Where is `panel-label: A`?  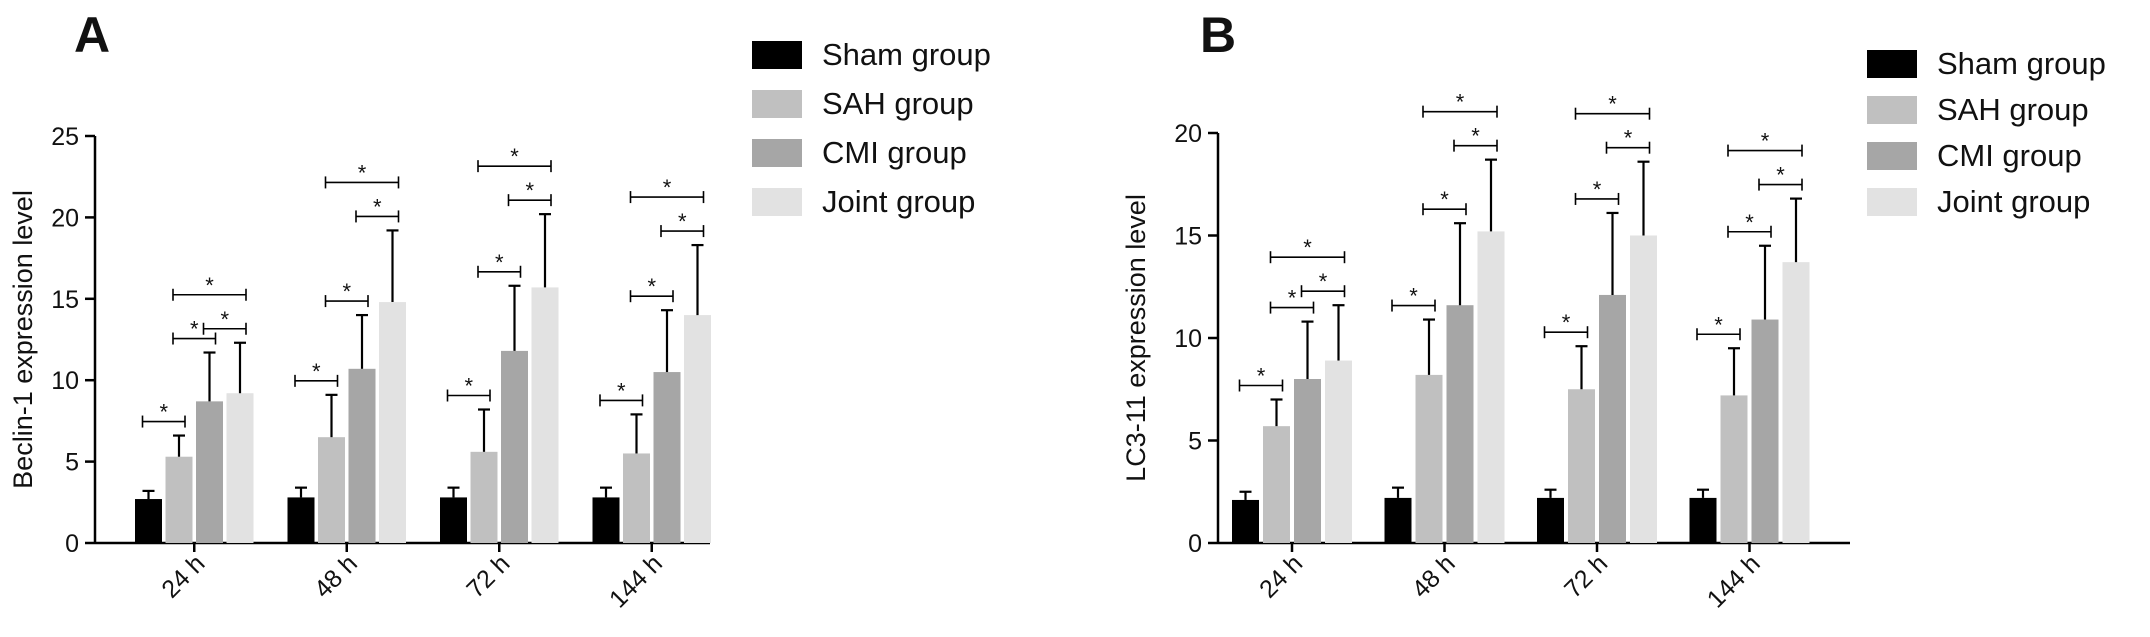
panel-label: A is located at coordinates (92, 35).